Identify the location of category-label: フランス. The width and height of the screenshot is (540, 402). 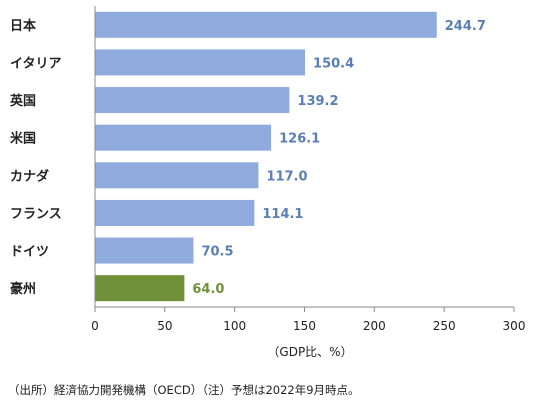
(36, 214).